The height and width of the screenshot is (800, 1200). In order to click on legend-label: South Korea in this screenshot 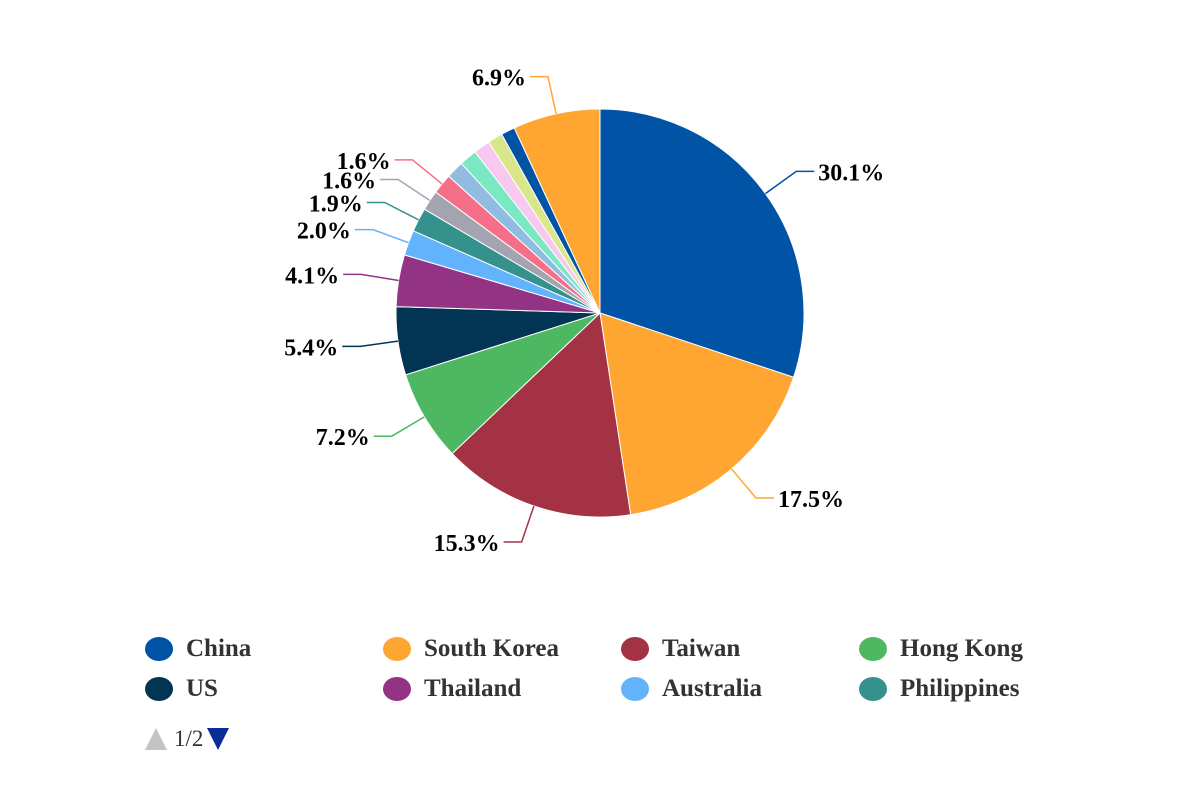, I will do `click(491, 648)`.